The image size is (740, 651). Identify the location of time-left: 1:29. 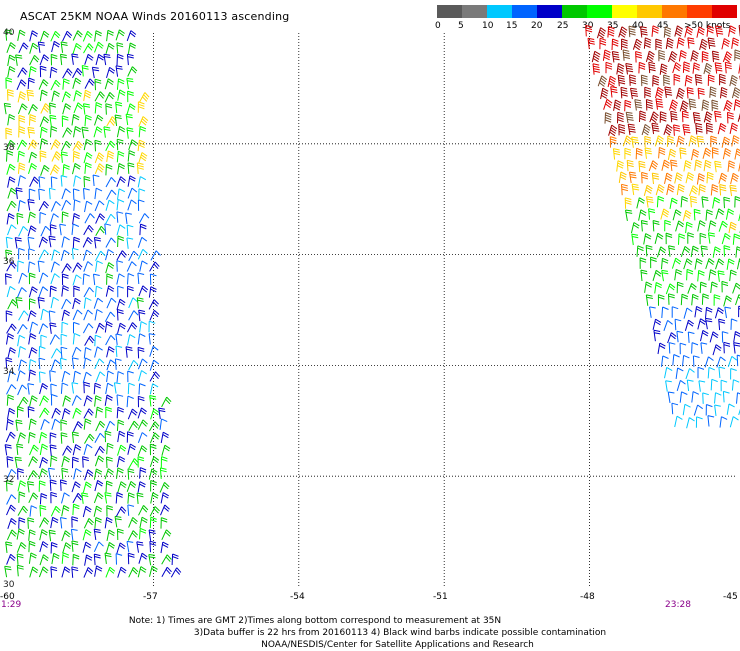
(11, 605).